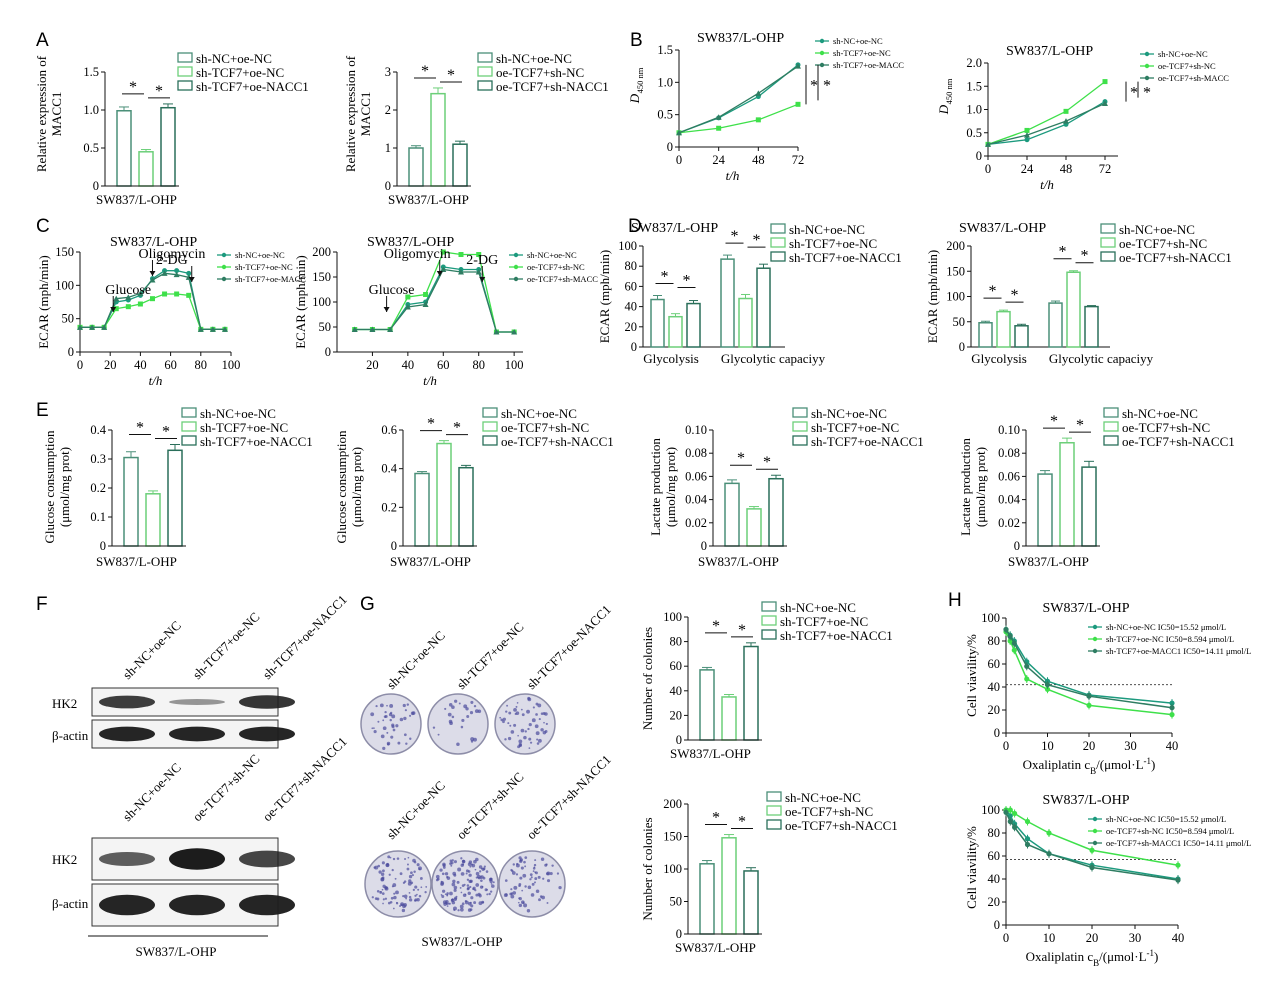  What do you see at coordinates (321, 277) in the screenshot?
I see `panel-c-right-y-tick-label: 150` at bounding box center [321, 277].